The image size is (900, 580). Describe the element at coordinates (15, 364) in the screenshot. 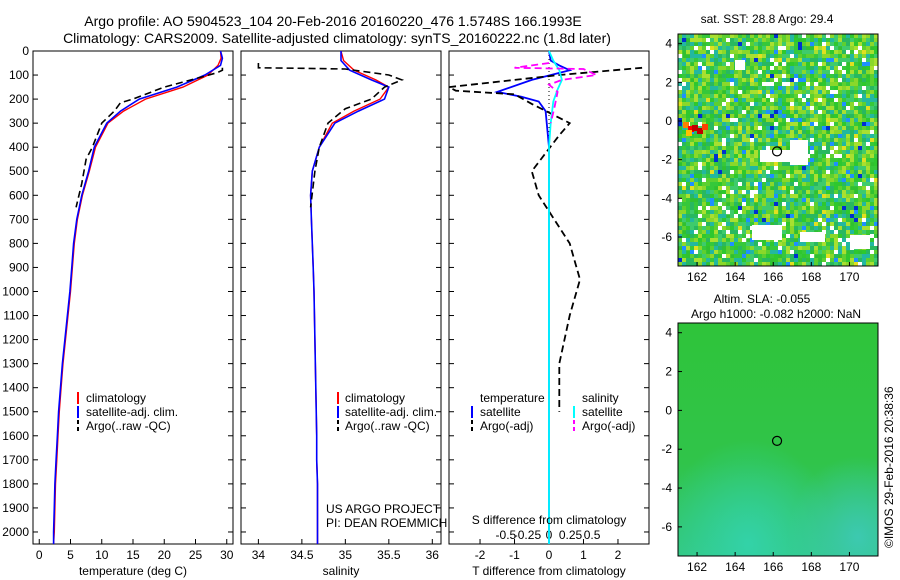

I see `depth-tick-label: 1300` at that location.